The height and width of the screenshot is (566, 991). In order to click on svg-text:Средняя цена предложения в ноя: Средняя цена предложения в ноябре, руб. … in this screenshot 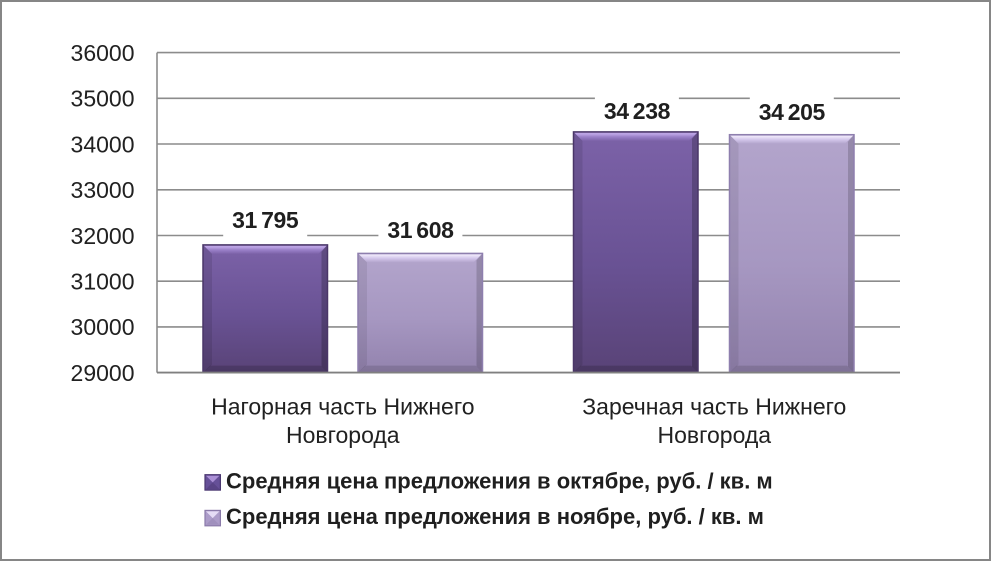, I will do `click(495, 516)`.